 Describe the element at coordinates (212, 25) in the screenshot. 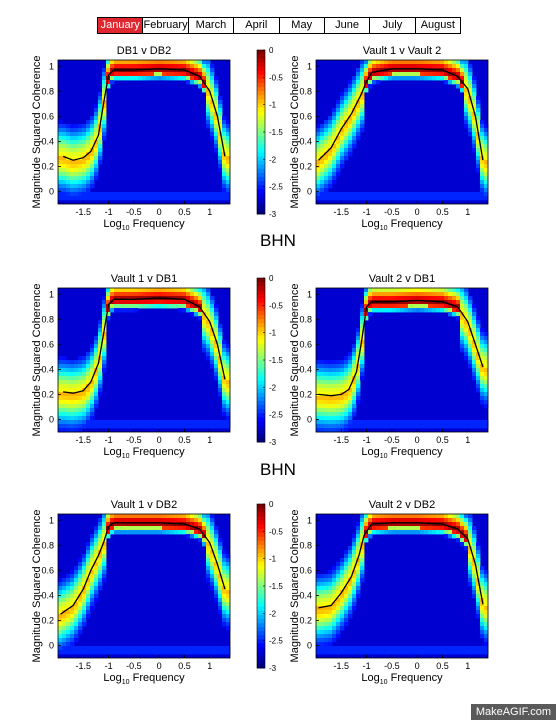

I see `month-tab-march: March` at that location.